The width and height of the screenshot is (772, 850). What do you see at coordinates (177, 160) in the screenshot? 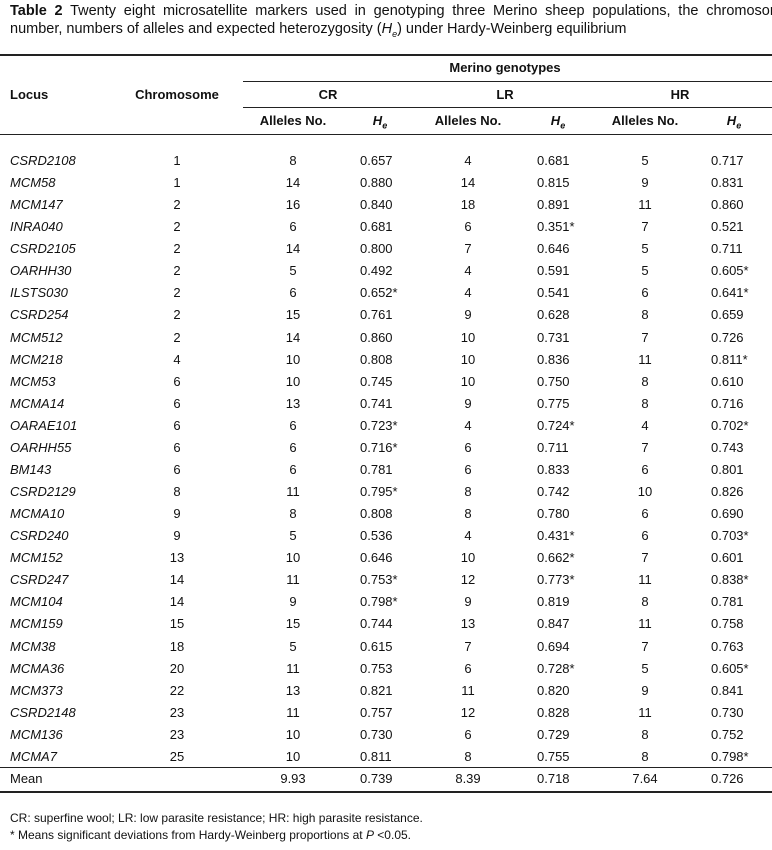
I see `chromosome: 1` at bounding box center [177, 160].